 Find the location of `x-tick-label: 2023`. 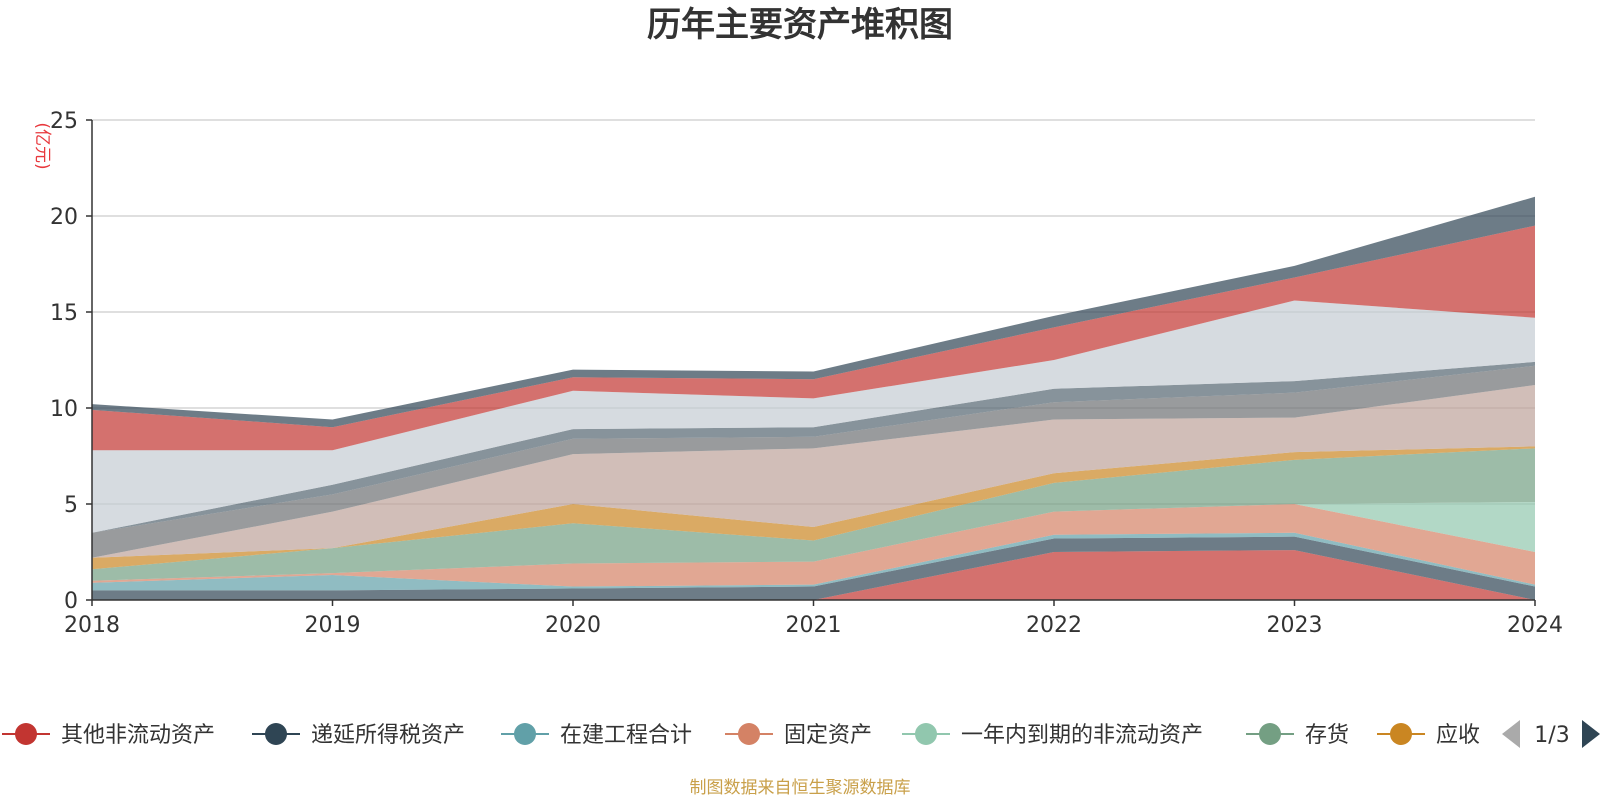

x-tick-label: 2023 is located at coordinates (1295, 625).